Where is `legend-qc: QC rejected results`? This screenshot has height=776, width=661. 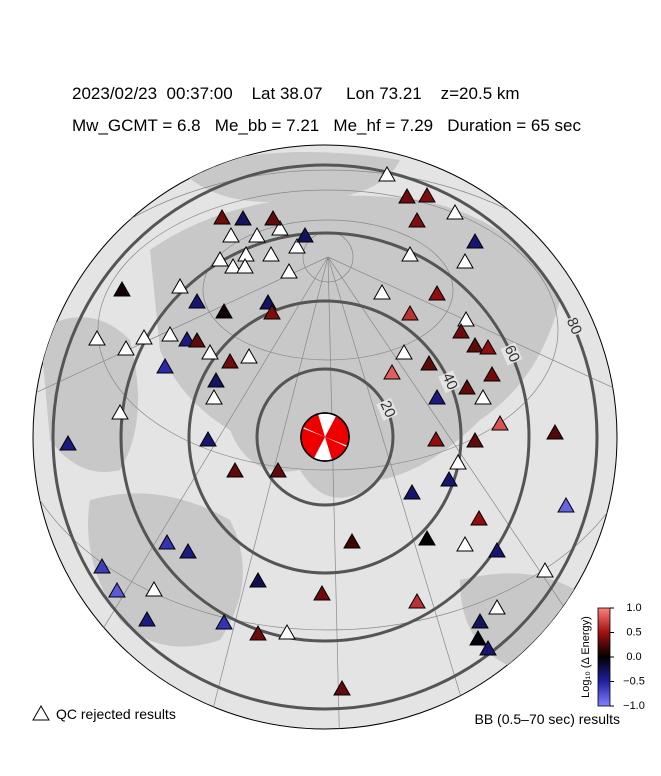 legend-qc: QC rejected results is located at coordinates (116, 714).